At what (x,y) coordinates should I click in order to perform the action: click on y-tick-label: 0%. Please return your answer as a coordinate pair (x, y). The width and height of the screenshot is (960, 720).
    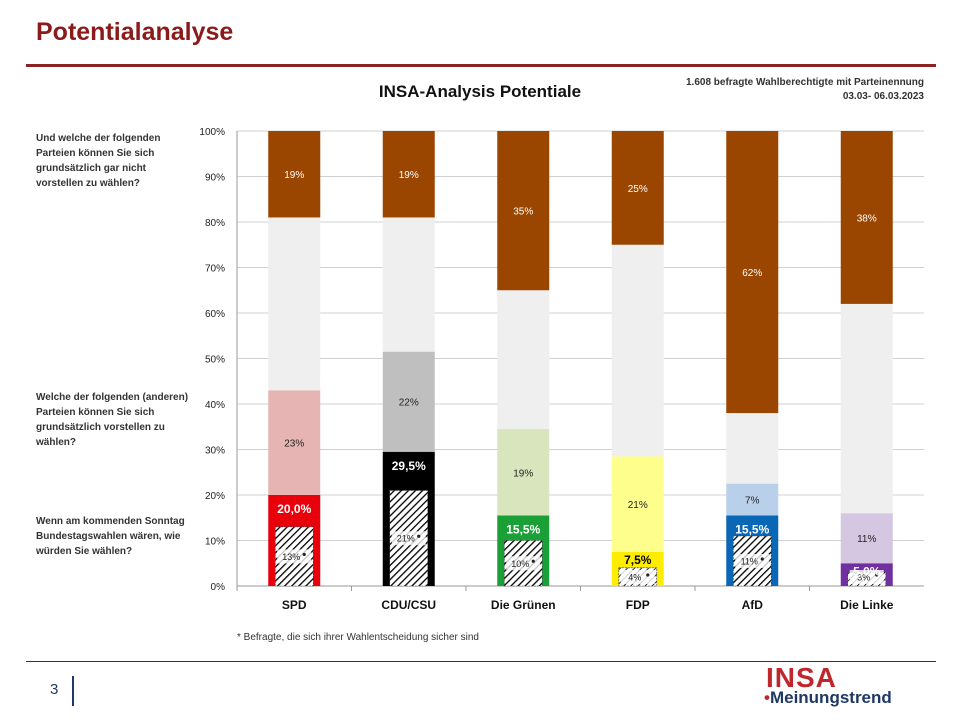
    Looking at the image, I should click on (218, 587).